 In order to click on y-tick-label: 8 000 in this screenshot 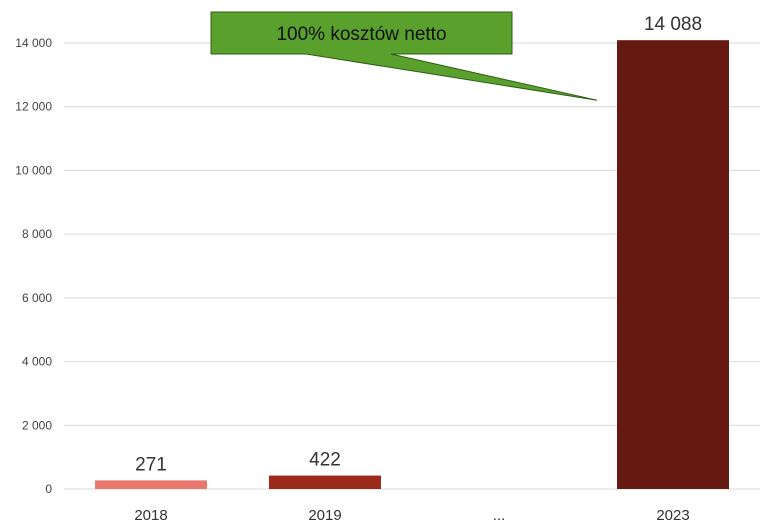, I will do `click(37, 234)`.